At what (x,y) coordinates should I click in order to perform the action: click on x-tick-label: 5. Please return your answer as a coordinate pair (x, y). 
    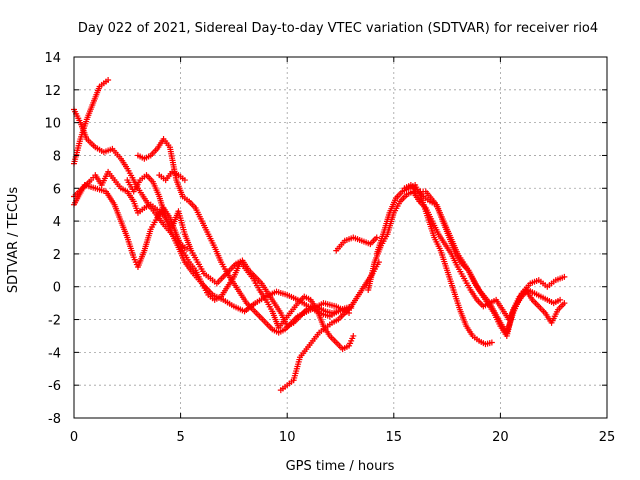
    Looking at the image, I should click on (180, 437).